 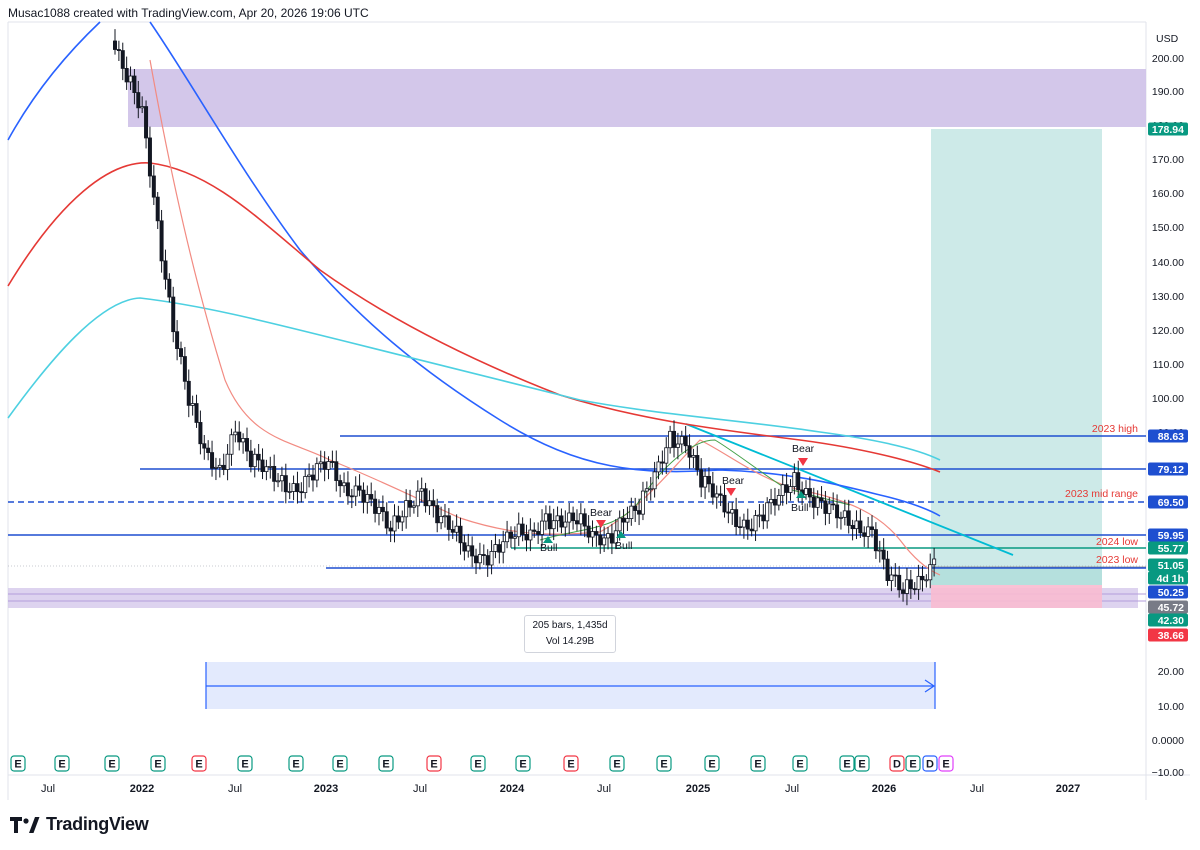 What do you see at coordinates (573, 598) in the screenshot?
I see `demand-zone` at bounding box center [573, 598].